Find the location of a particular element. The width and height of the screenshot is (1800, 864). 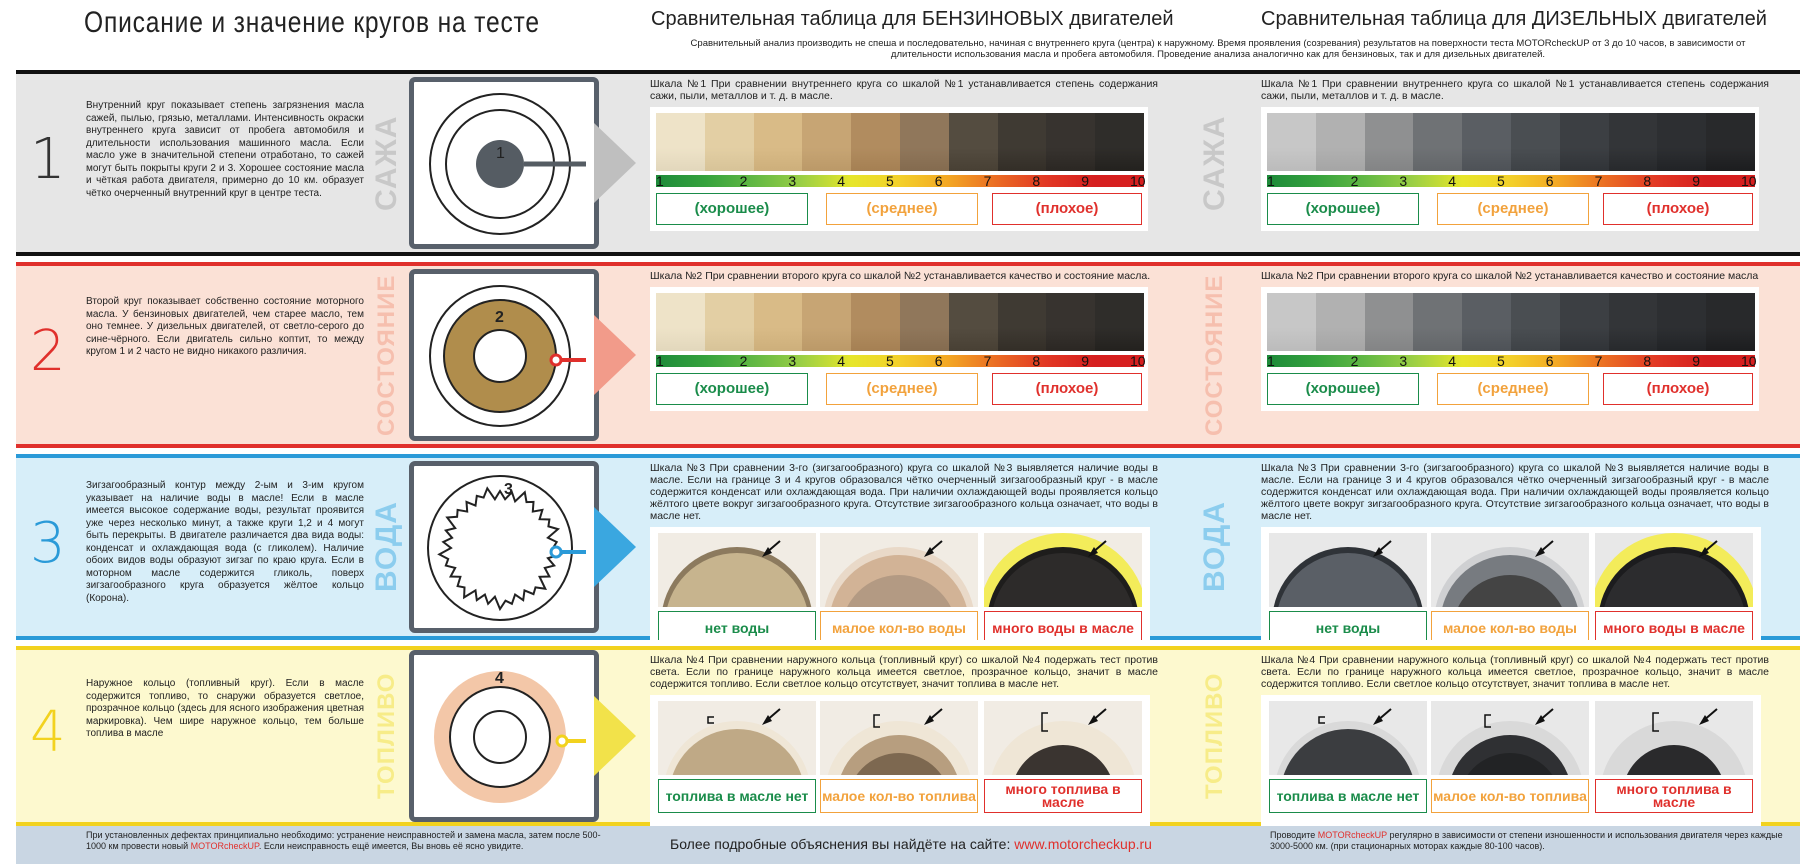

circle-diagram-1: 1 is located at coordinates (504, 163).